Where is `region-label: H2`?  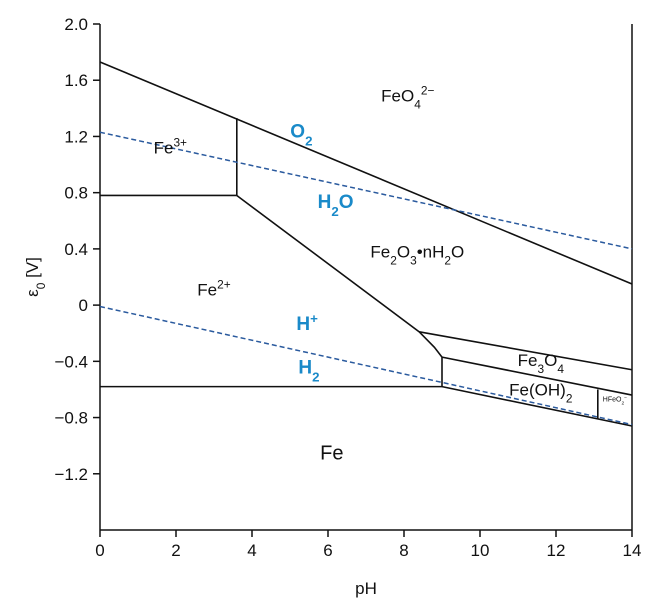 region-label: H2 is located at coordinates (308, 371).